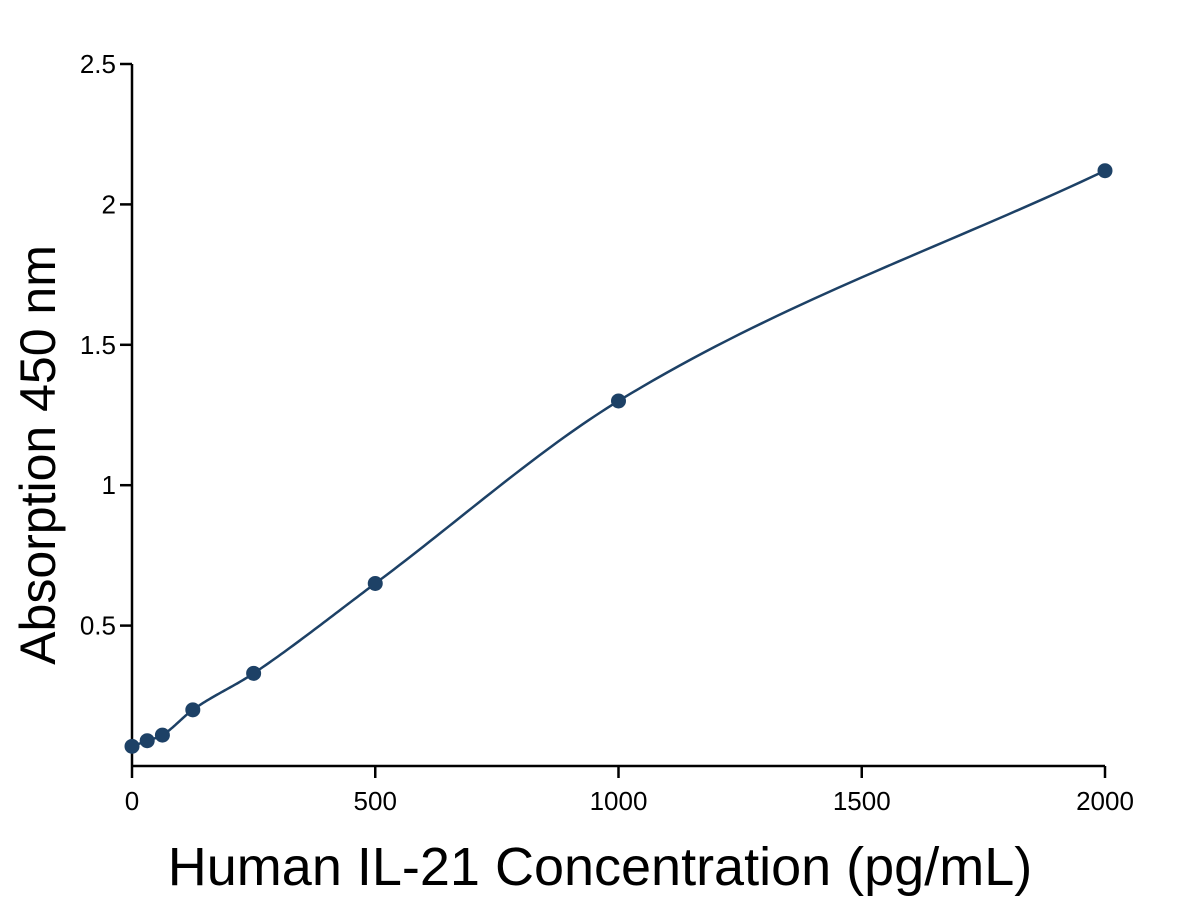 This screenshot has height=912, width=1200. I want to click on x-tick-label: 1000, so click(619, 801).